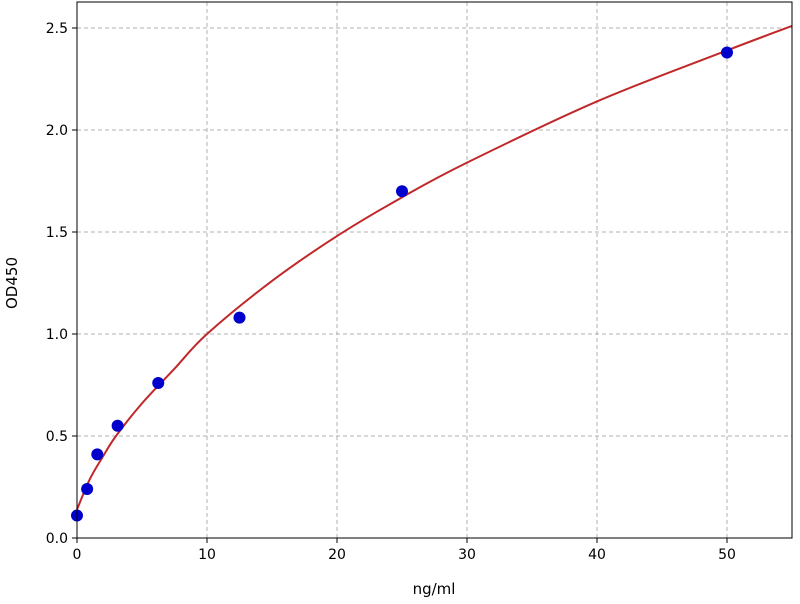 The height and width of the screenshot is (604, 800). What do you see at coordinates (467, 555) in the screenshot?
I see `x-tick-label: 30` at bounding box center [467, 555].